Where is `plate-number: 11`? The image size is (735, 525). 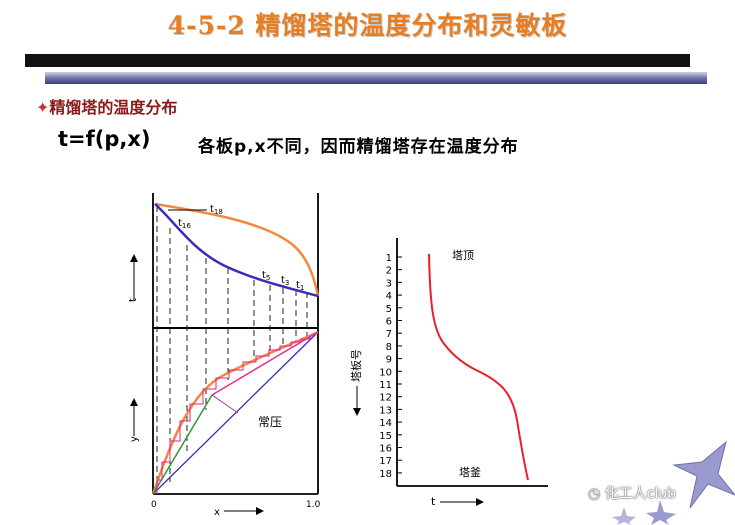
plate-number: 11 is located at coordinates (385, 385).